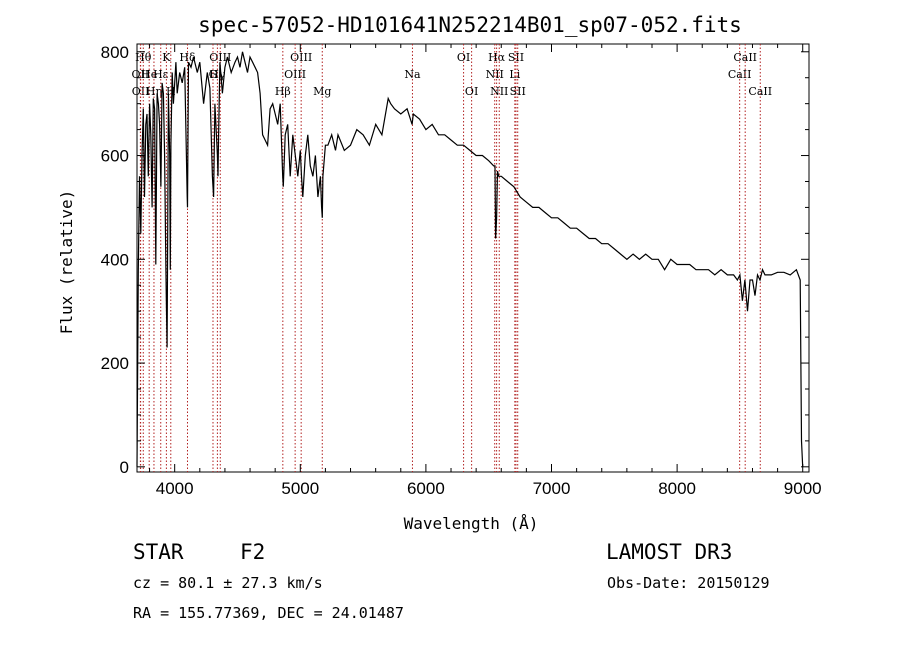 The image size is (900, 649). Describe the element at coordinates (300, 488) in the screenshot. I see `x-tick-label: 5000` at that location.